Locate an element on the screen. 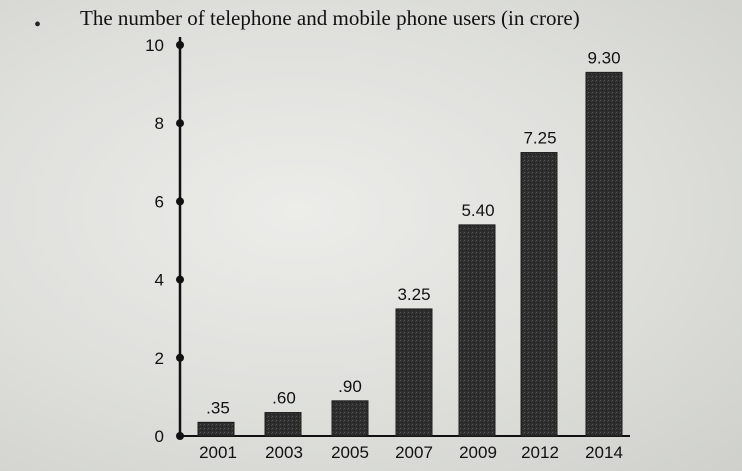 The width and height of the screenshot is (742, 471). x-tick-label: 2005 is located at coordinates (350, 452).